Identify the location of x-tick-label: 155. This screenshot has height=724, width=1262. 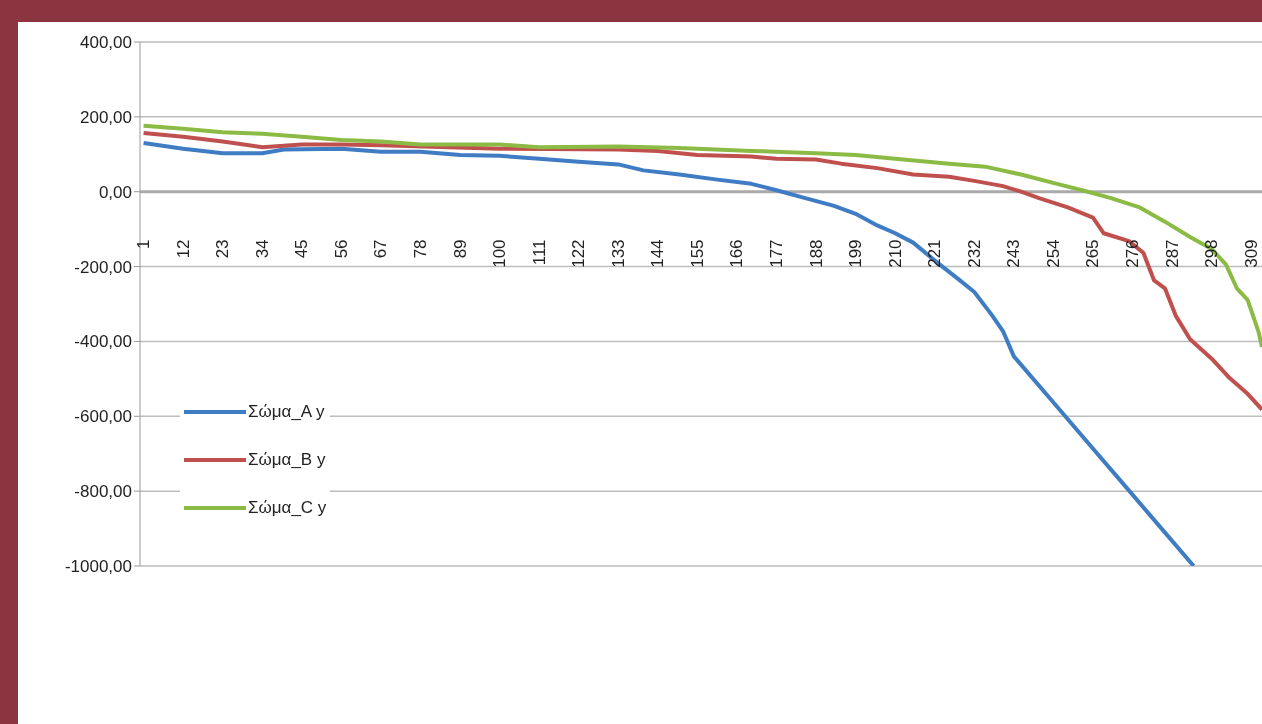
(697, 253).